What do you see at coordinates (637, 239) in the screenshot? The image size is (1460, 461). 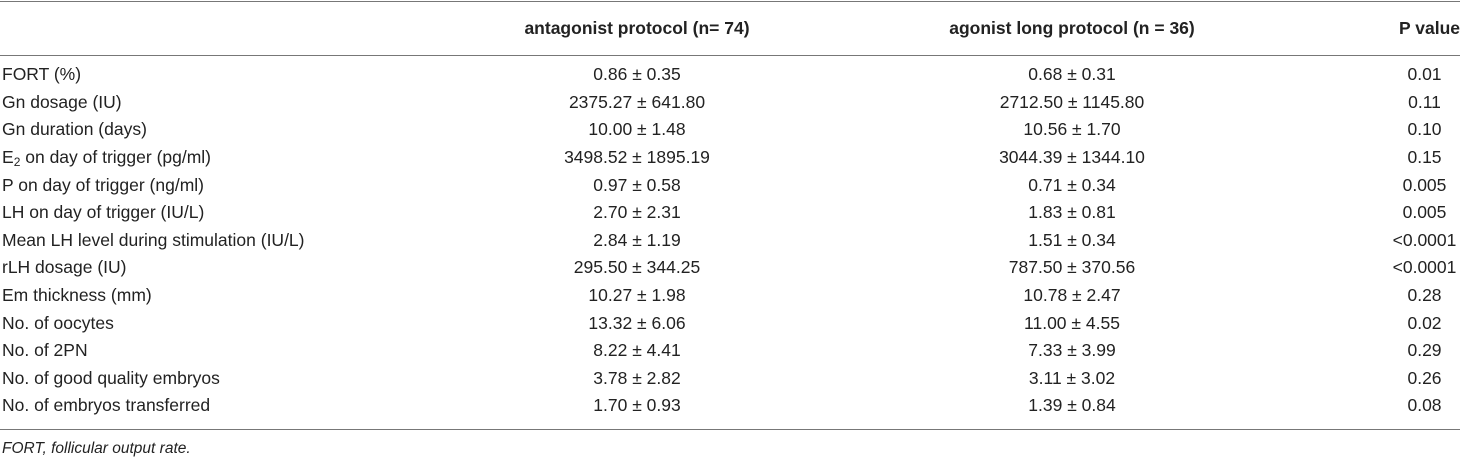 I see `cell-value: 2.84 ± 1.19` at bounding box center [637, 239].